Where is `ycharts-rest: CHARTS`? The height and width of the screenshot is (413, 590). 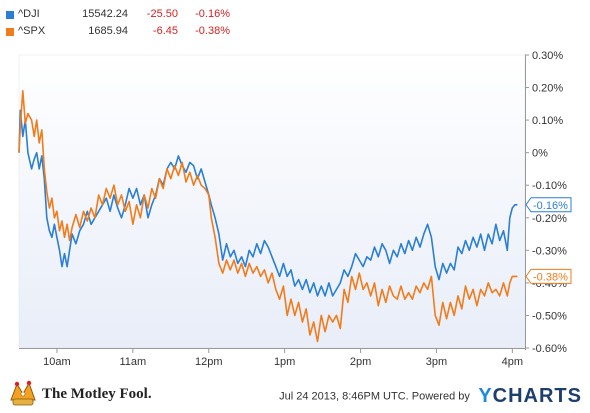 ycharts-rest: CHARTS is located at coordinates (537, 396).